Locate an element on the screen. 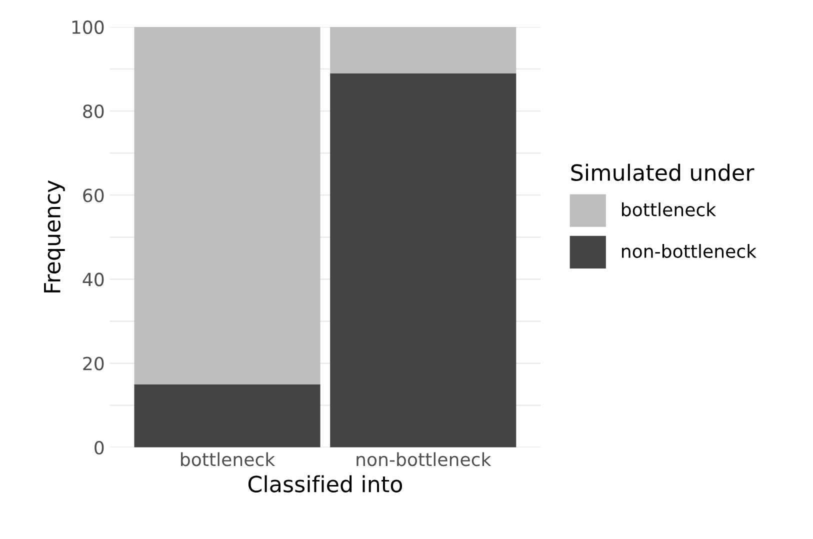 The image size is (813, 539). y-tick-label: 100 is located at coordinates (88, 27).